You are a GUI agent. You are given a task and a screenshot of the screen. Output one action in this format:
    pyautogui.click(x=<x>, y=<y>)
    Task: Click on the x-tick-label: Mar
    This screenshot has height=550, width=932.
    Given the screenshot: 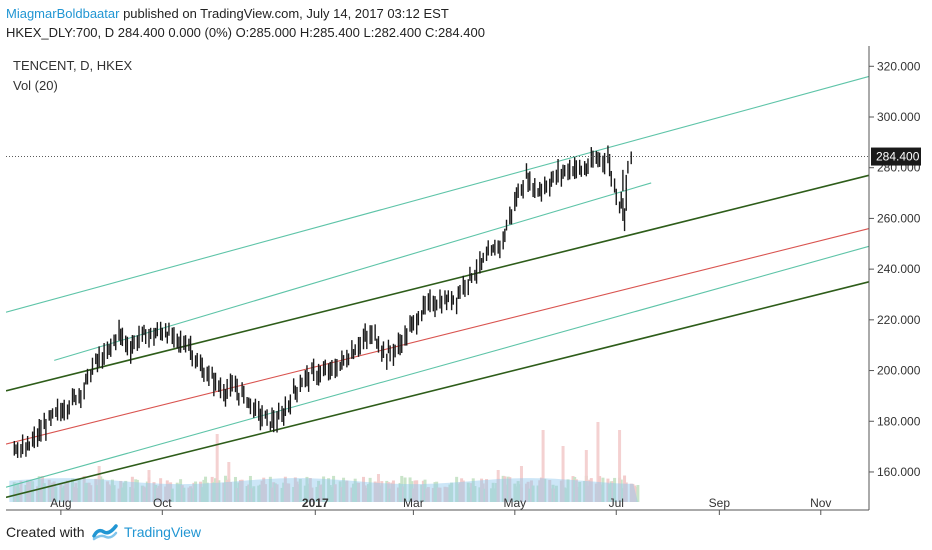 What is the action you would take?
    pyautogui.click(x=413, y=503)
    